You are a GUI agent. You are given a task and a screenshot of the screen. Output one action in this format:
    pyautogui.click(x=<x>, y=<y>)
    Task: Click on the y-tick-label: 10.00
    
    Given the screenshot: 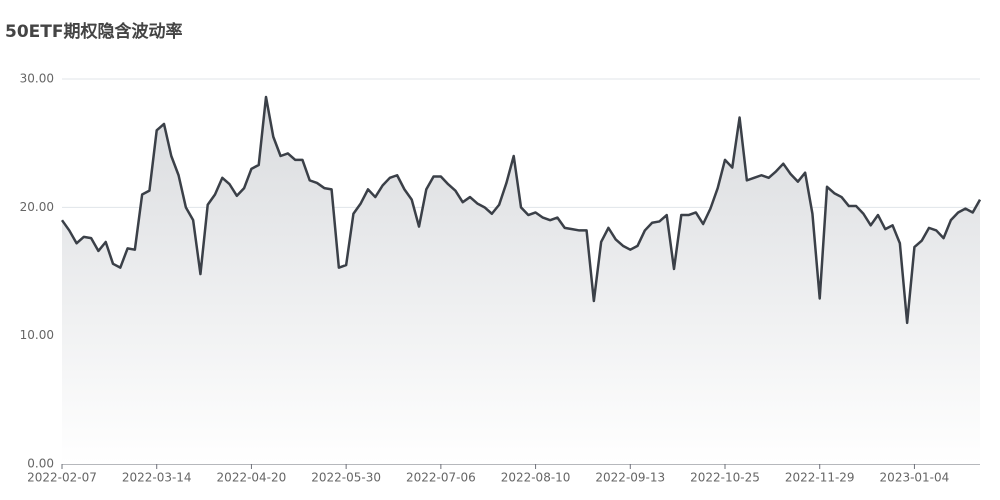 What is the action you would take?
    pyautogui.click(x=37, y=335)
    